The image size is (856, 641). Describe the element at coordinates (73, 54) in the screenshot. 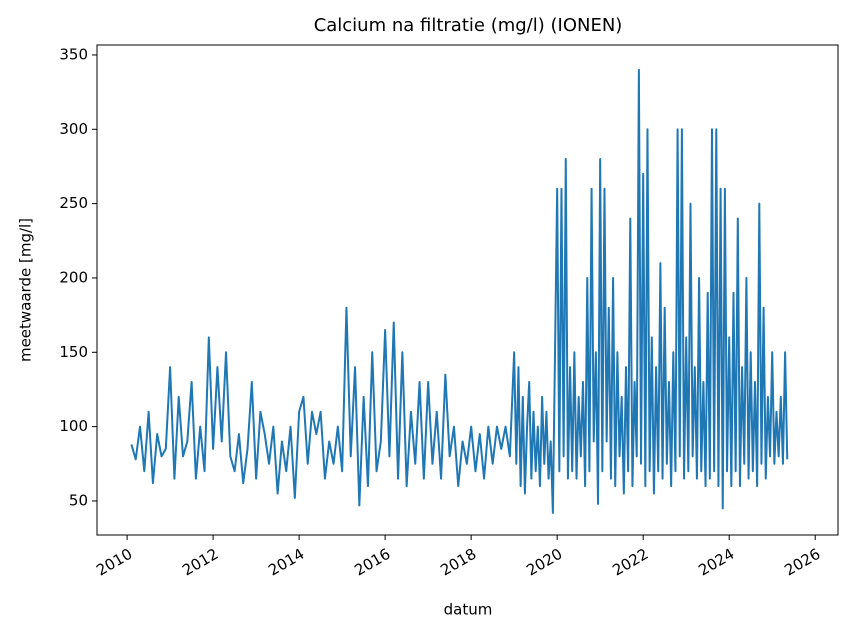

I see `y-tick-label: 350` at that location.